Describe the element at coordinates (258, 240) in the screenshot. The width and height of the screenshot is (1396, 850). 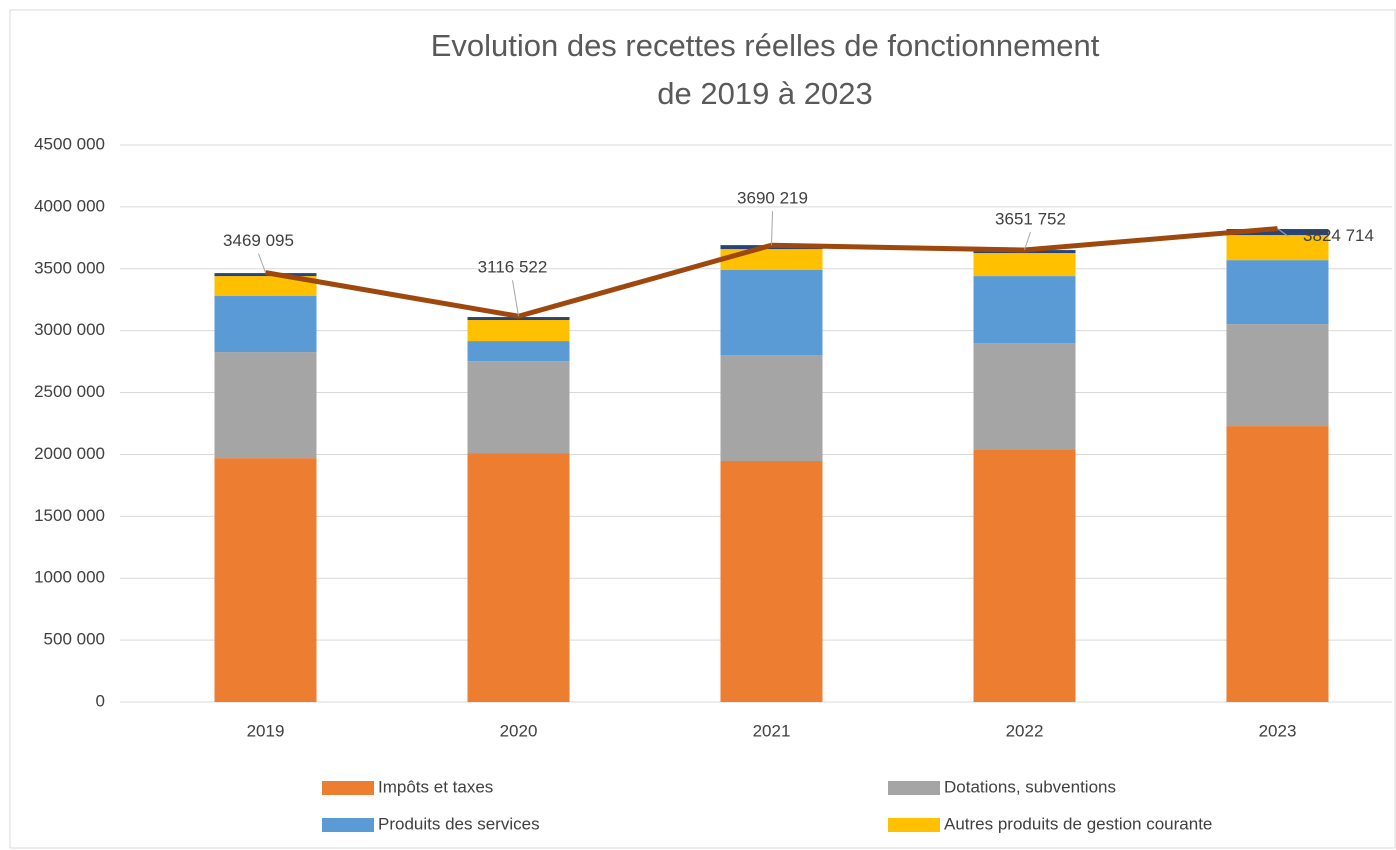
I see `data-label: 3469 095` at that location.